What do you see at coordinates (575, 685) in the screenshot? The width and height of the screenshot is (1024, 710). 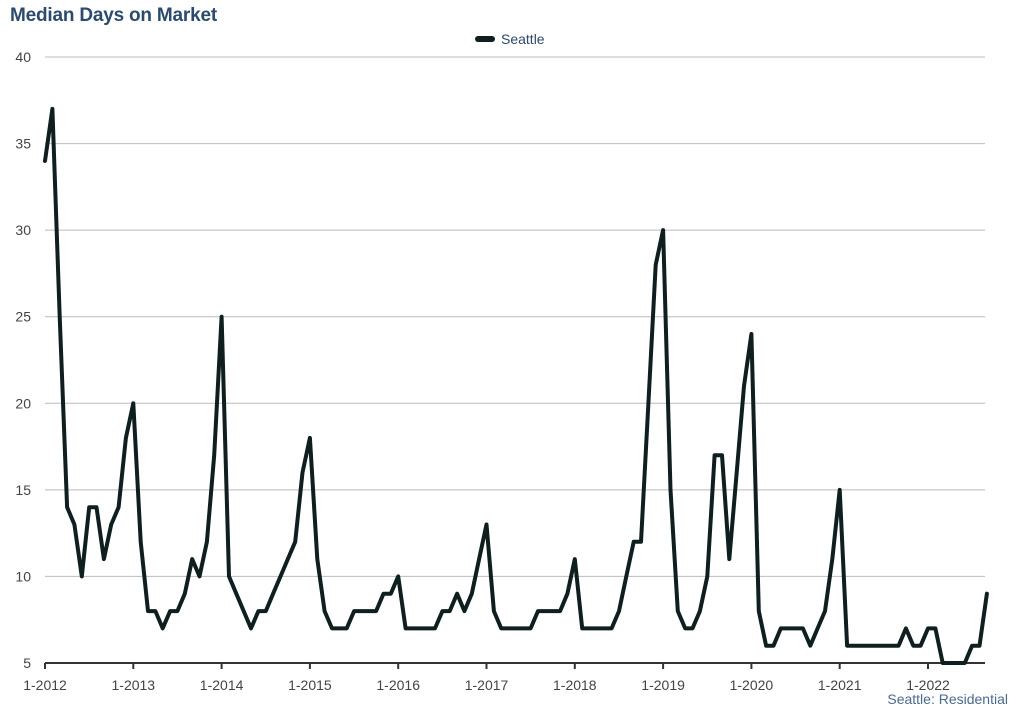 I see `x-tick-label: 1-2018` at bounding box center [575, 685].